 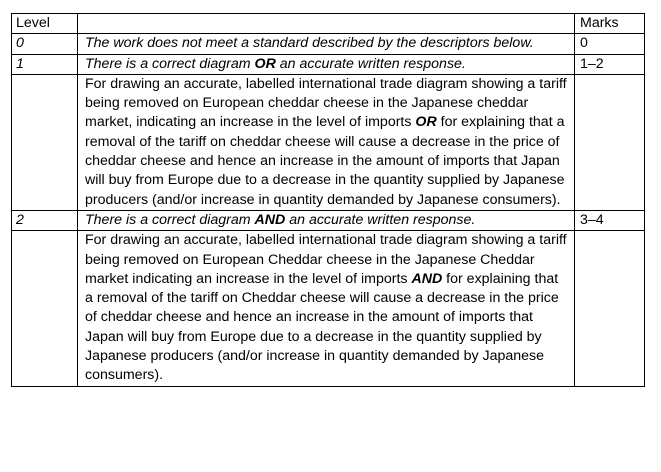 What do you see at coordinates (427, 278) in the screenshot?
I see `level-2-detail-emph: AND` at bounding box center [427, 278].